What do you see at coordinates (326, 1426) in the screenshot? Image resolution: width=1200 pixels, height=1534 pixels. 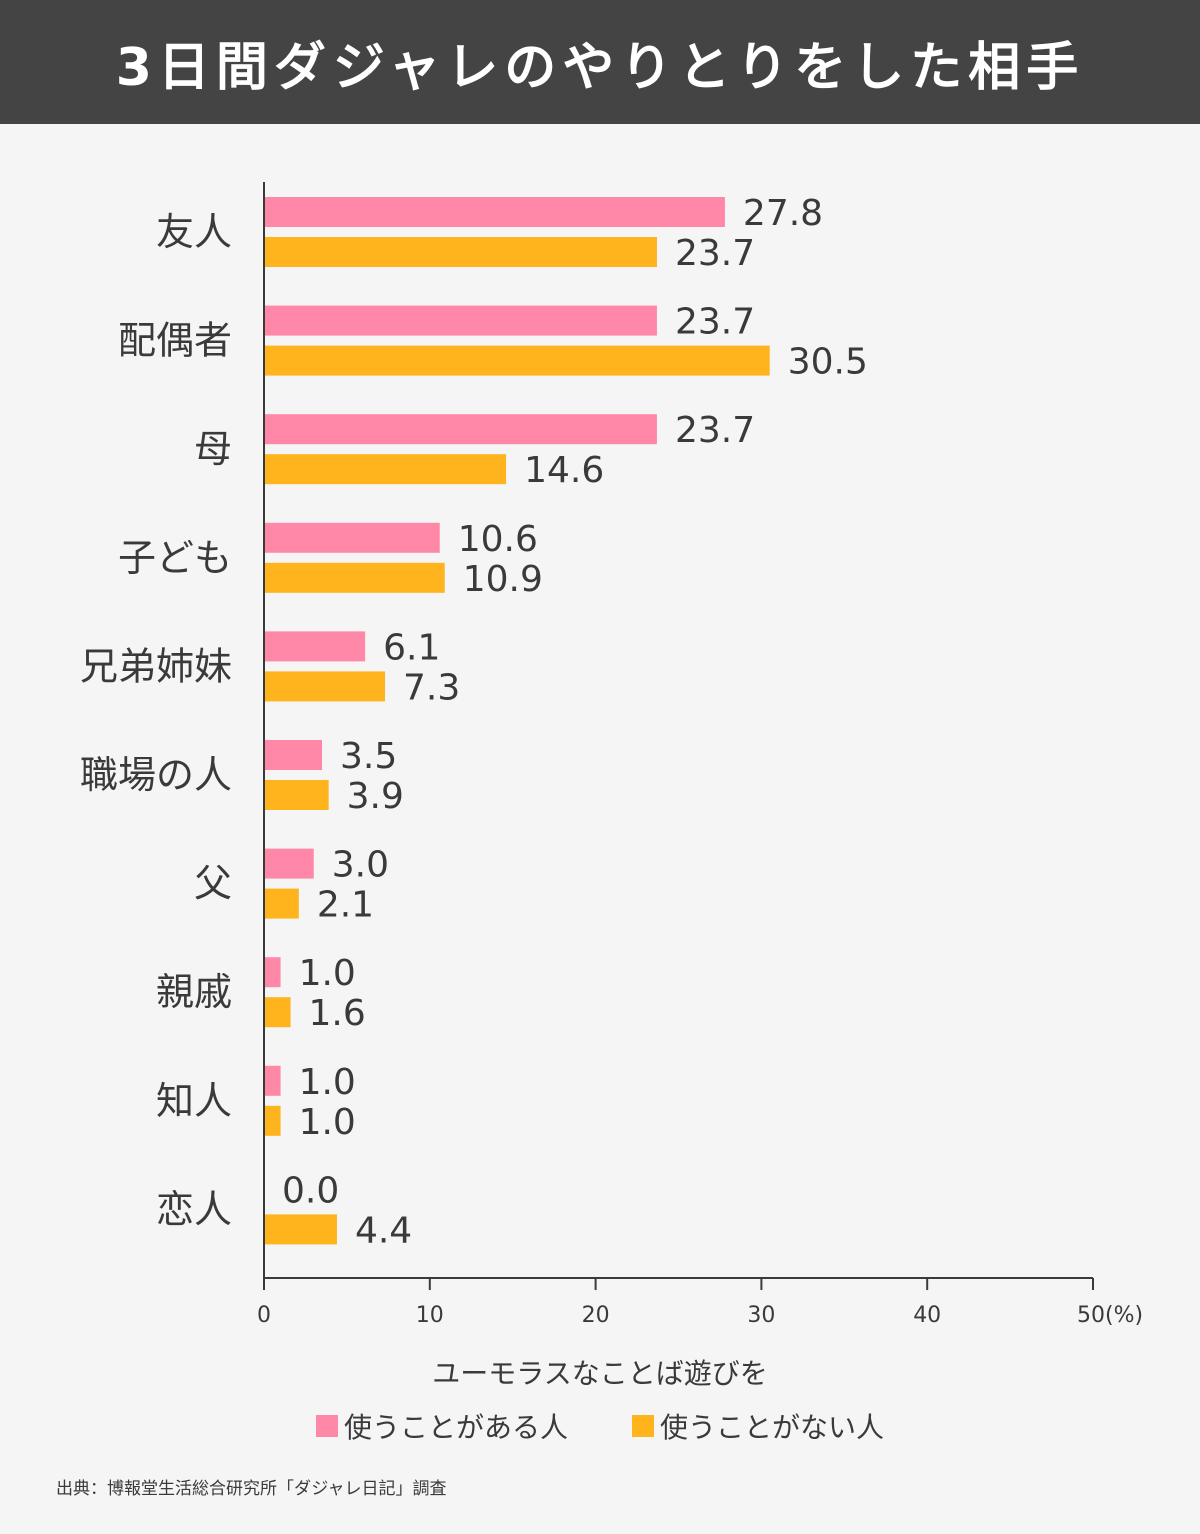 I see `legend-swatch-uses` at bounding box center [326, 1426].